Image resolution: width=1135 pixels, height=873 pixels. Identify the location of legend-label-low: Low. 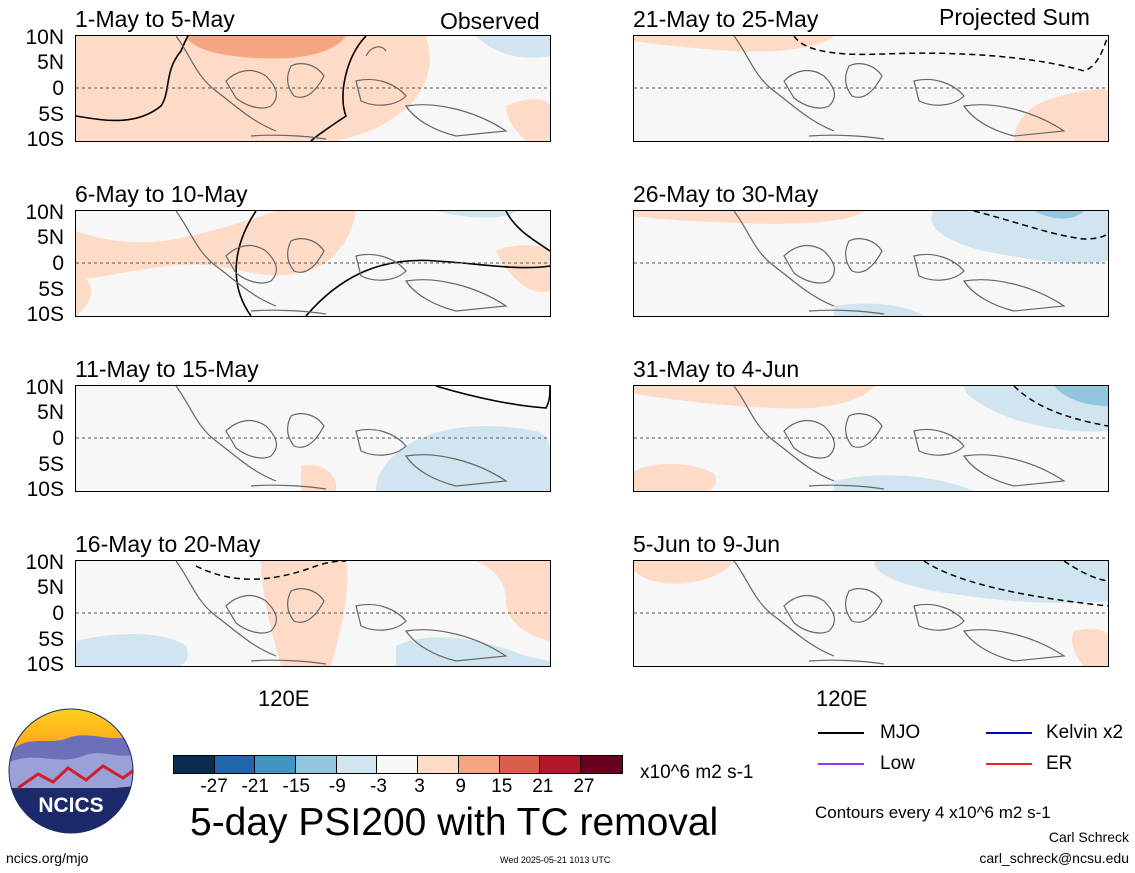
(897, 763).